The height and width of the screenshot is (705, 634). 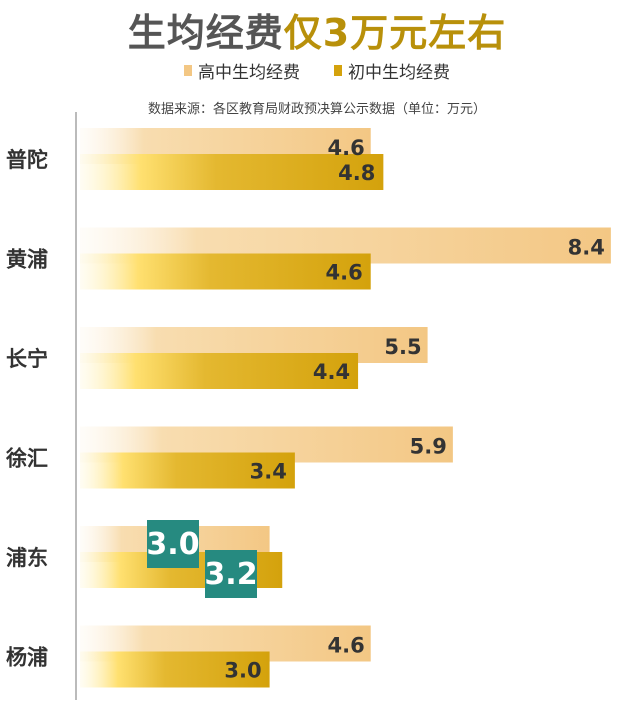 I want to click on value-label-mid-5: 3.0, so click(x=242, y=671).